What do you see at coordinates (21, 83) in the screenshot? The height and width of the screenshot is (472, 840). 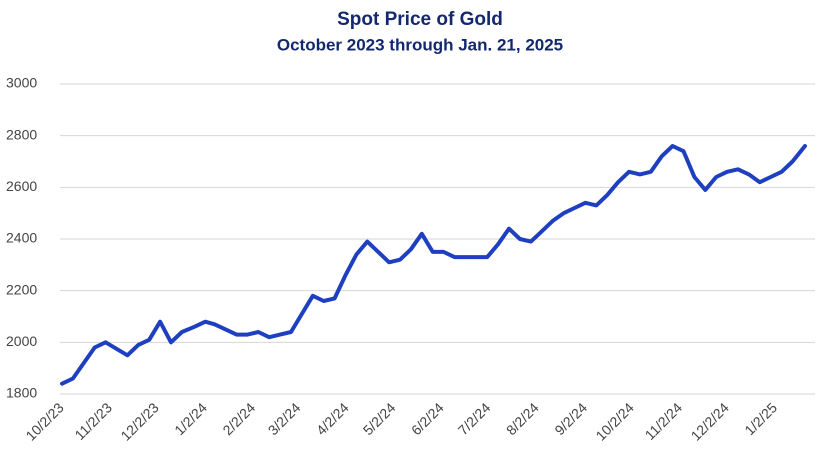 I see `y-tick-label: 3000` at bounding box center [21, 83].